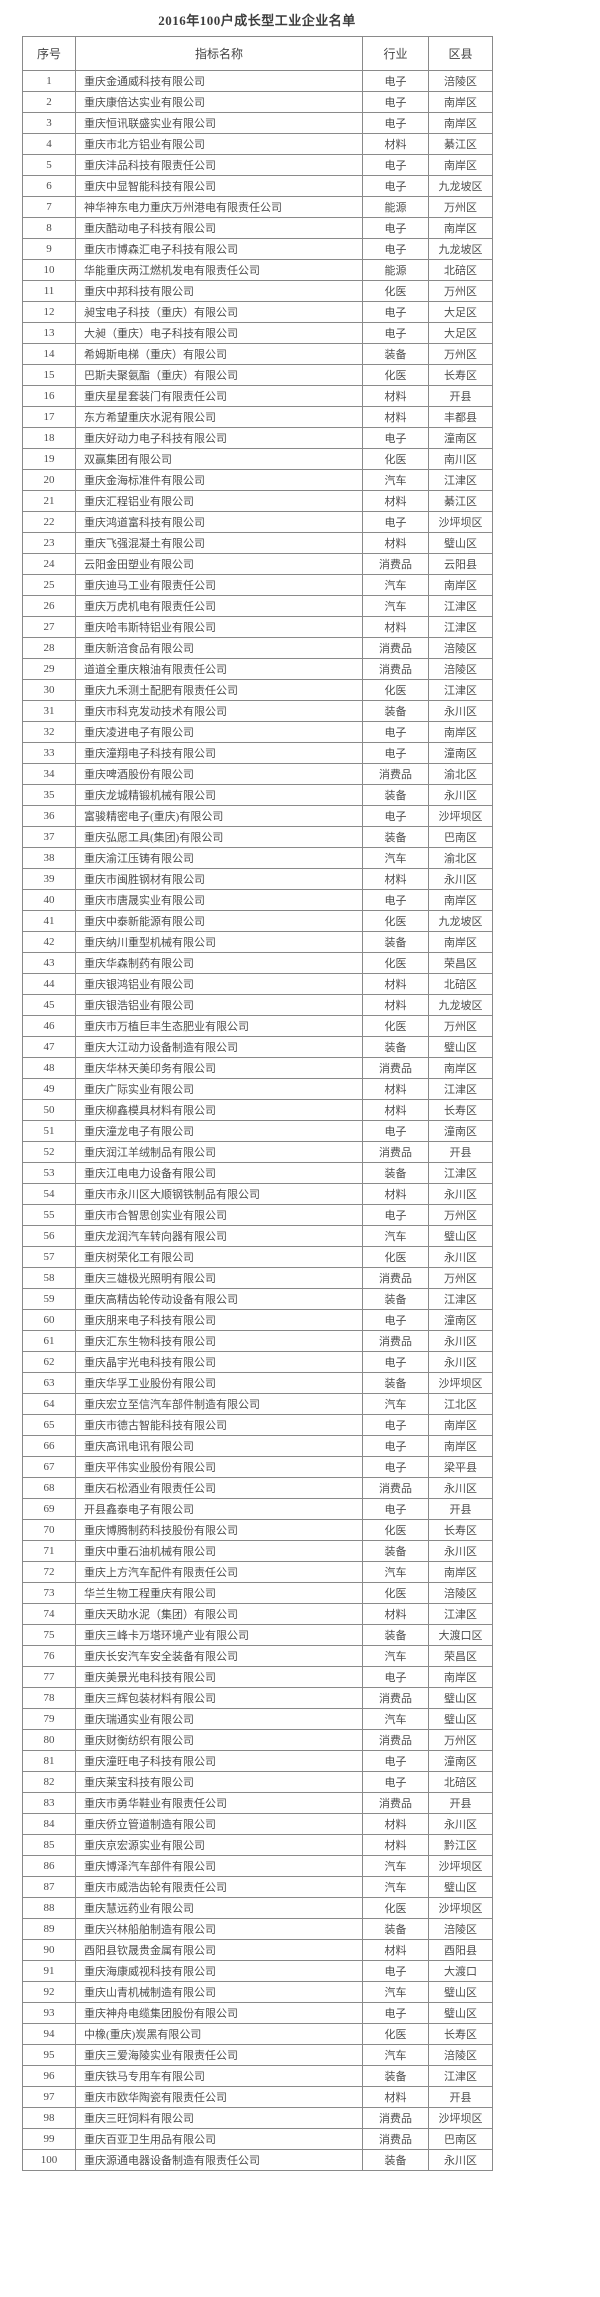  Describe the element at coordinates (219, 1719) in the screenshot. I see `company-name-cell: 重庆瑞通实业有限公司` at that location.